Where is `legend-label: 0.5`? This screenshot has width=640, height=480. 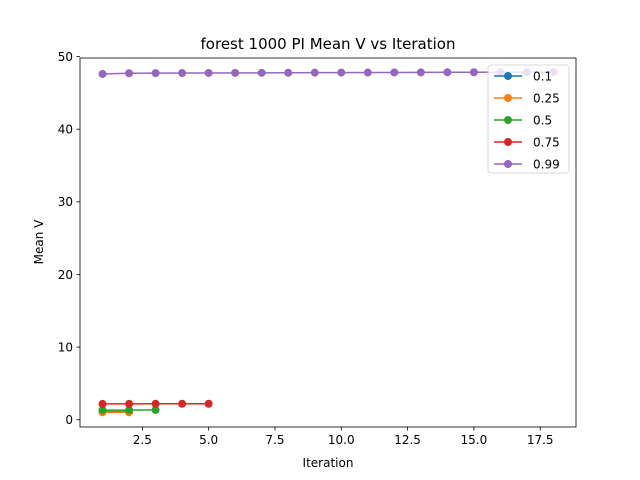 legend-label: 0.5 is located at coordinates (542, 120).